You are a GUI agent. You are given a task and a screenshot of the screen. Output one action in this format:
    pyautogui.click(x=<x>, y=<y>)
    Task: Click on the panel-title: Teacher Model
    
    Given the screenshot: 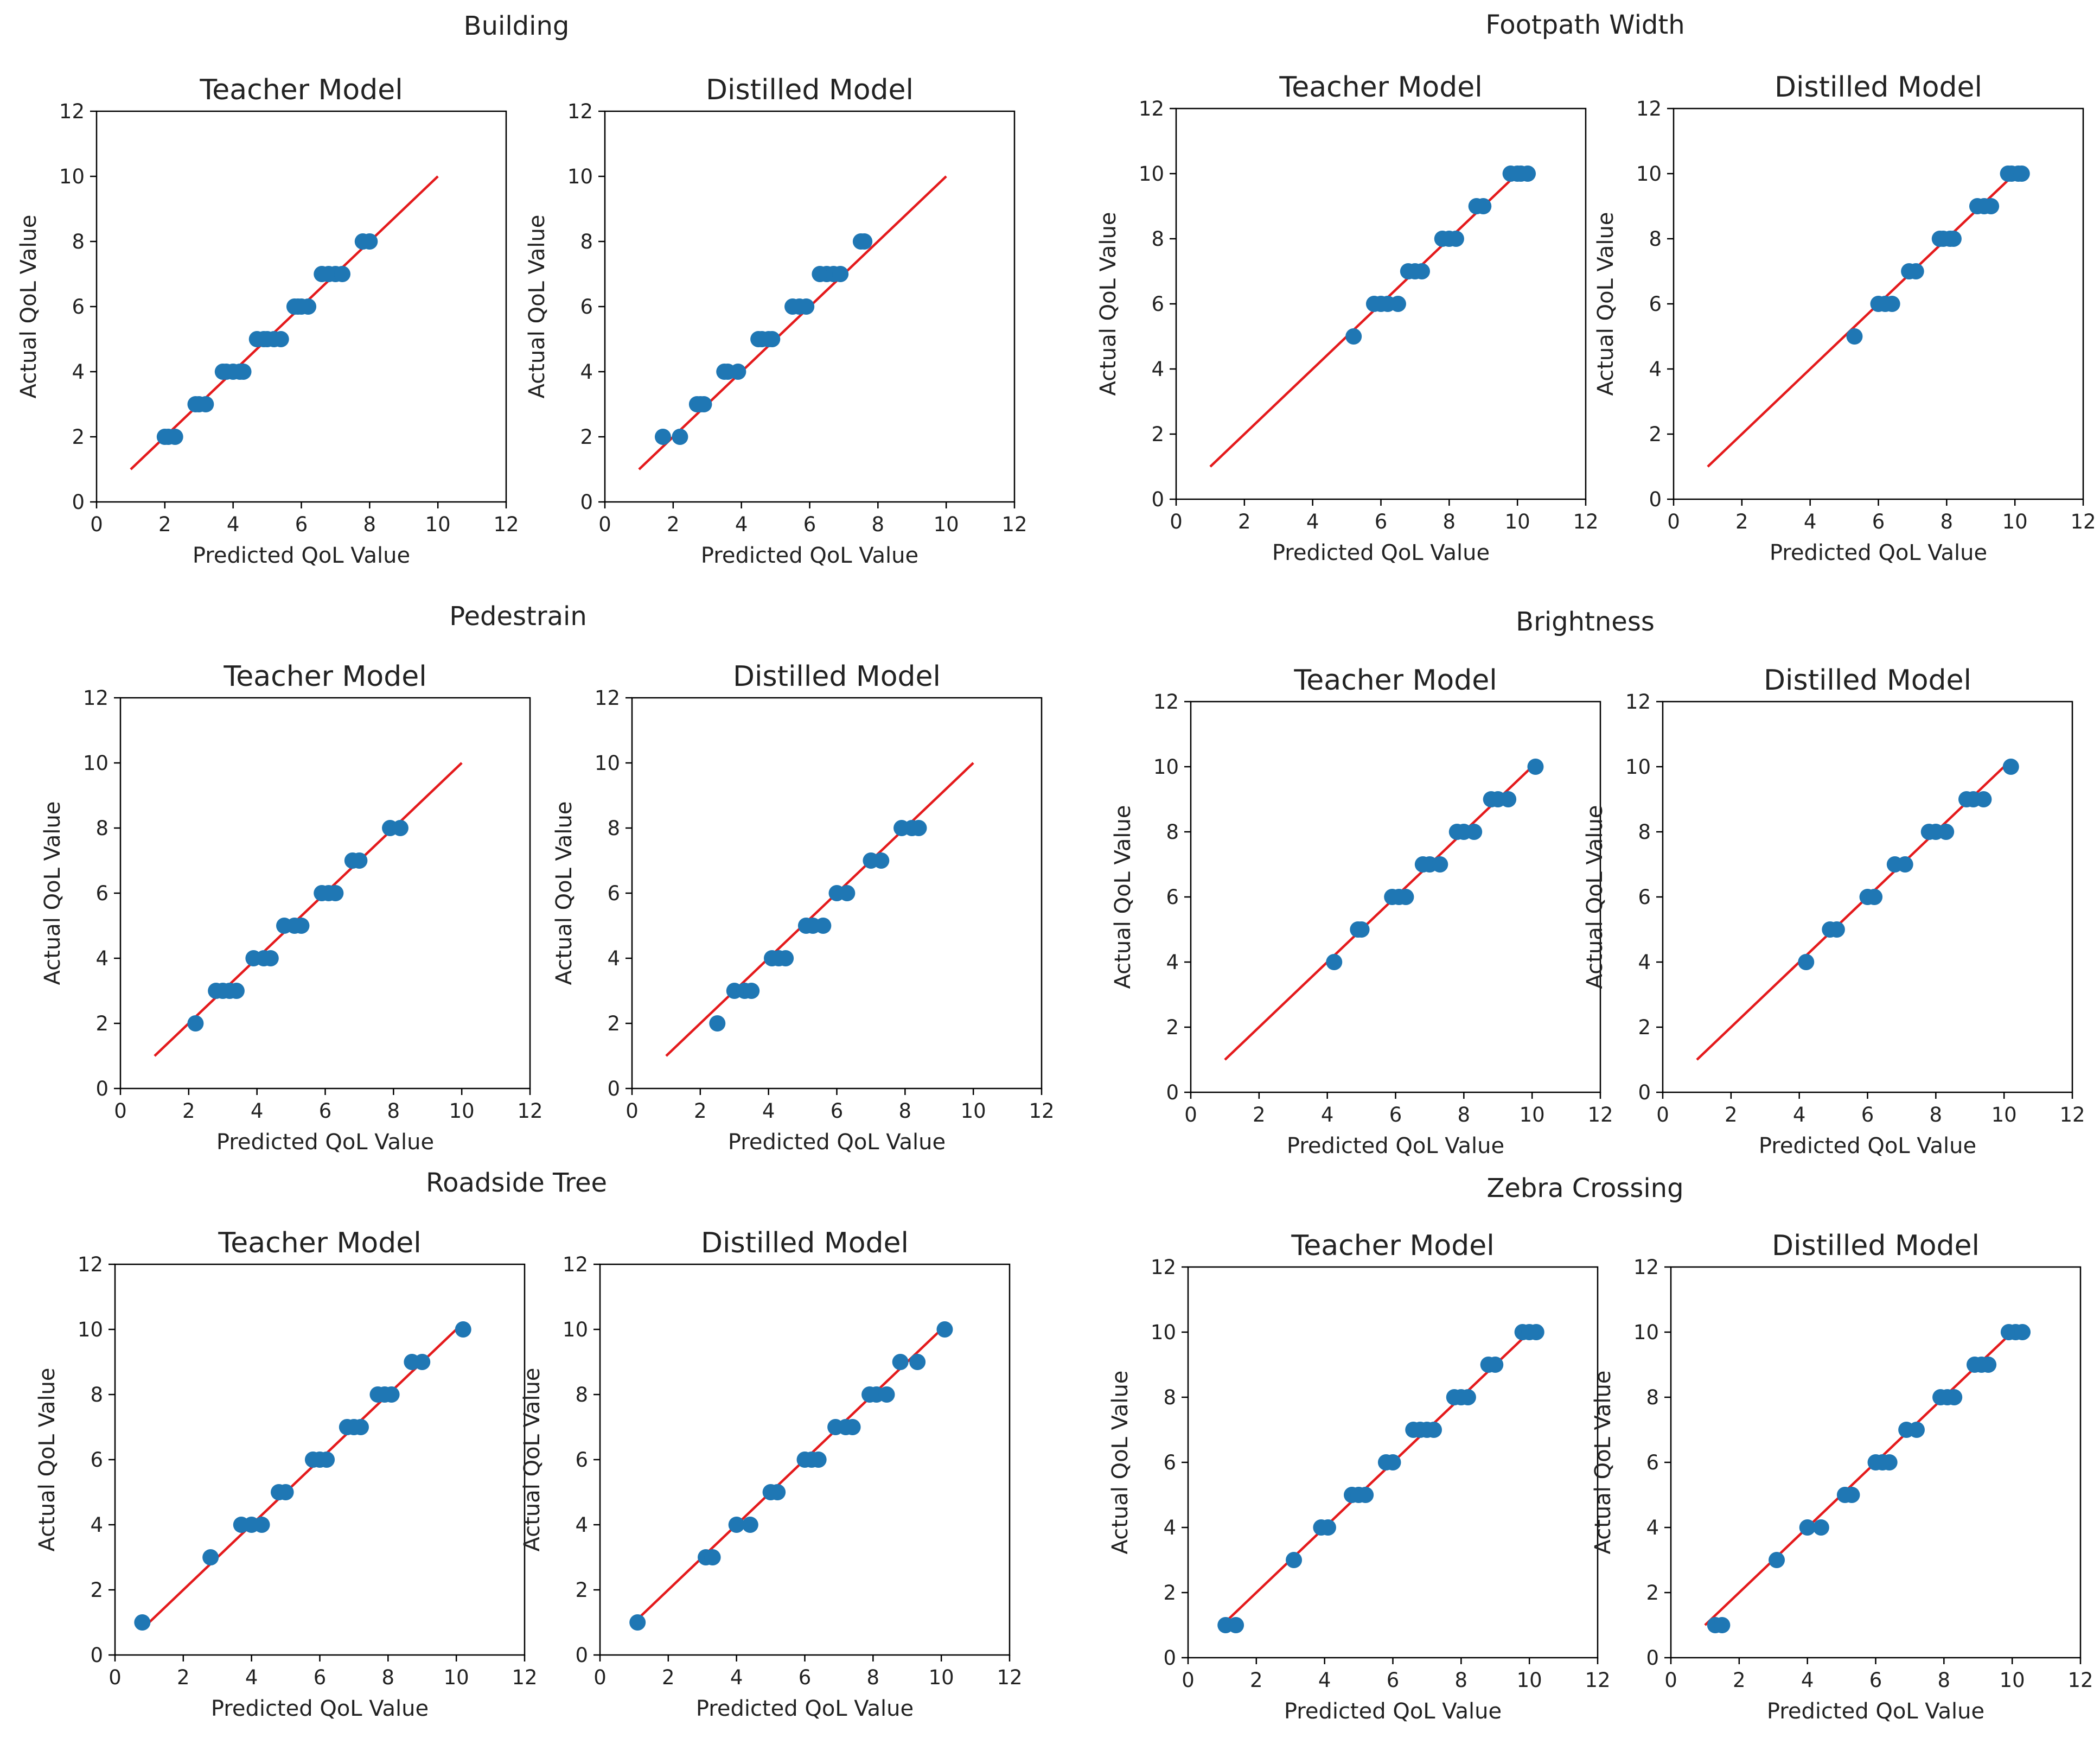 What is the action you would take?
    pyautogui.click(x=1392, y=1246)
    